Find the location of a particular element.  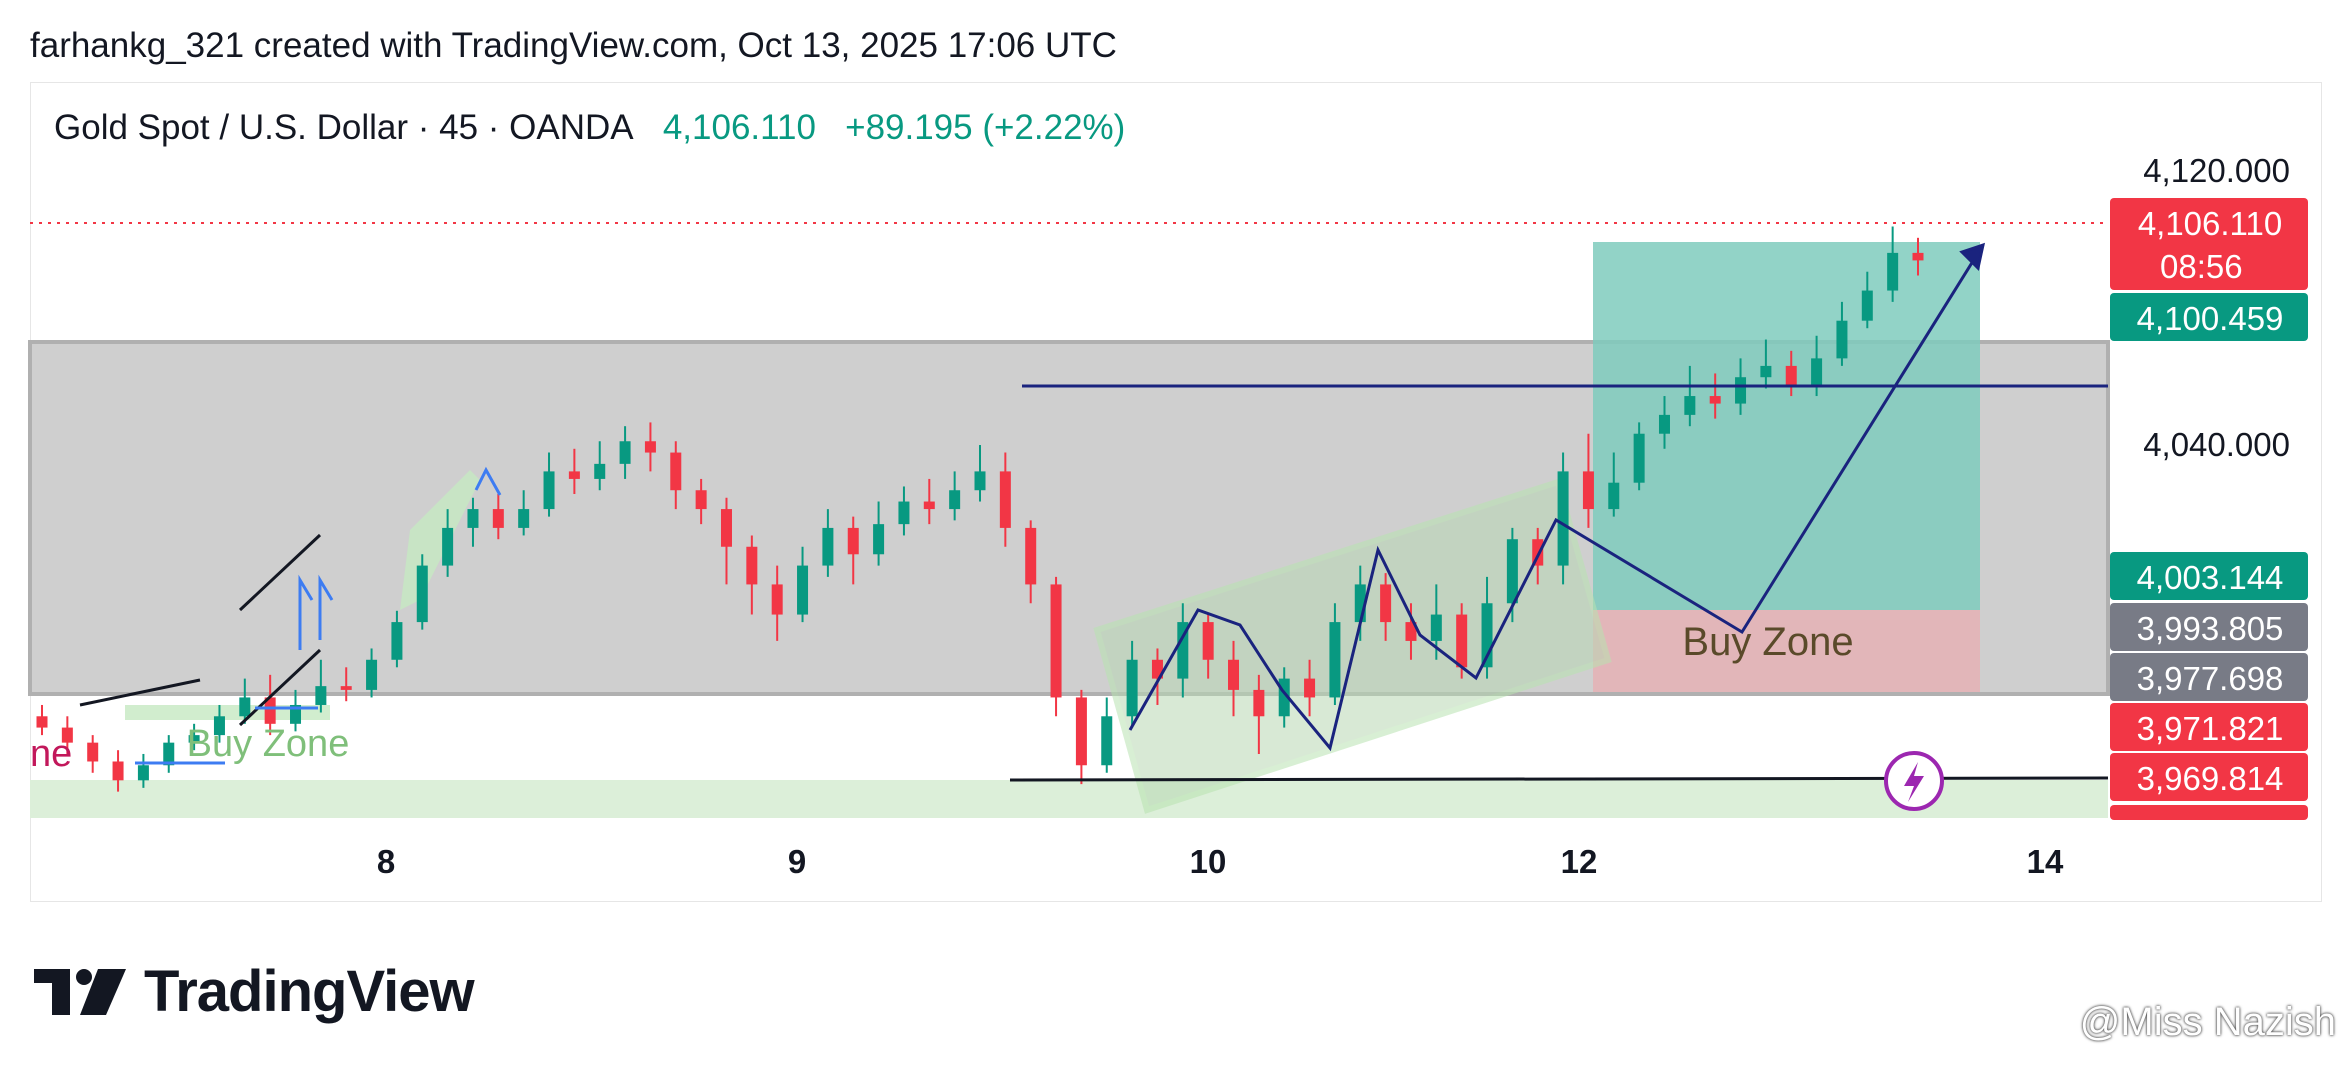

price-badge-label: 4,100.459 is located at coordinates (2210, 318).